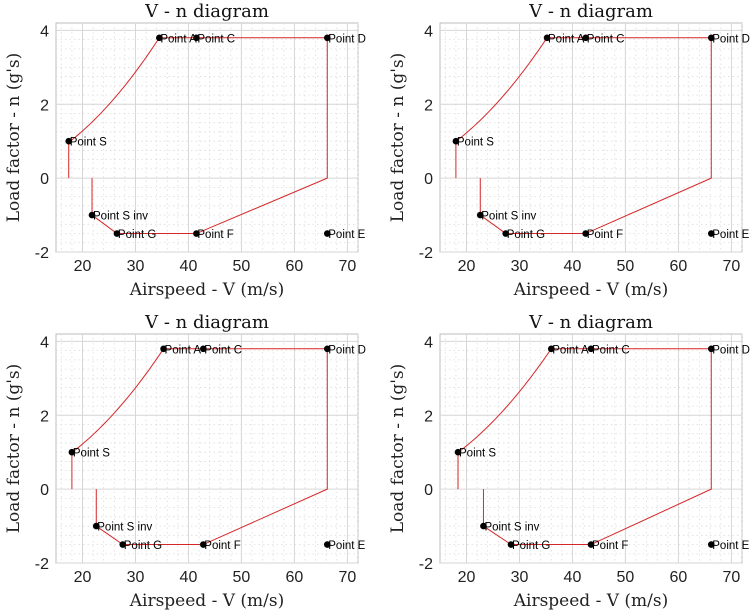  What do you see at coordinates (44, 490) in the screenshot?
I see `y-tick-label: 0` at bounding box center [44, 490].